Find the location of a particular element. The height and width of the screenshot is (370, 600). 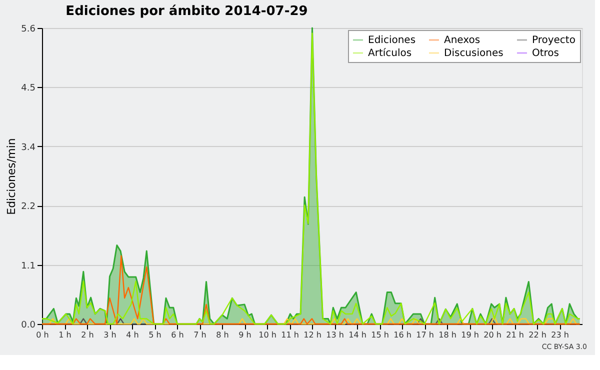

x-tick-label: 0 h is located at coordinates (42, 335).